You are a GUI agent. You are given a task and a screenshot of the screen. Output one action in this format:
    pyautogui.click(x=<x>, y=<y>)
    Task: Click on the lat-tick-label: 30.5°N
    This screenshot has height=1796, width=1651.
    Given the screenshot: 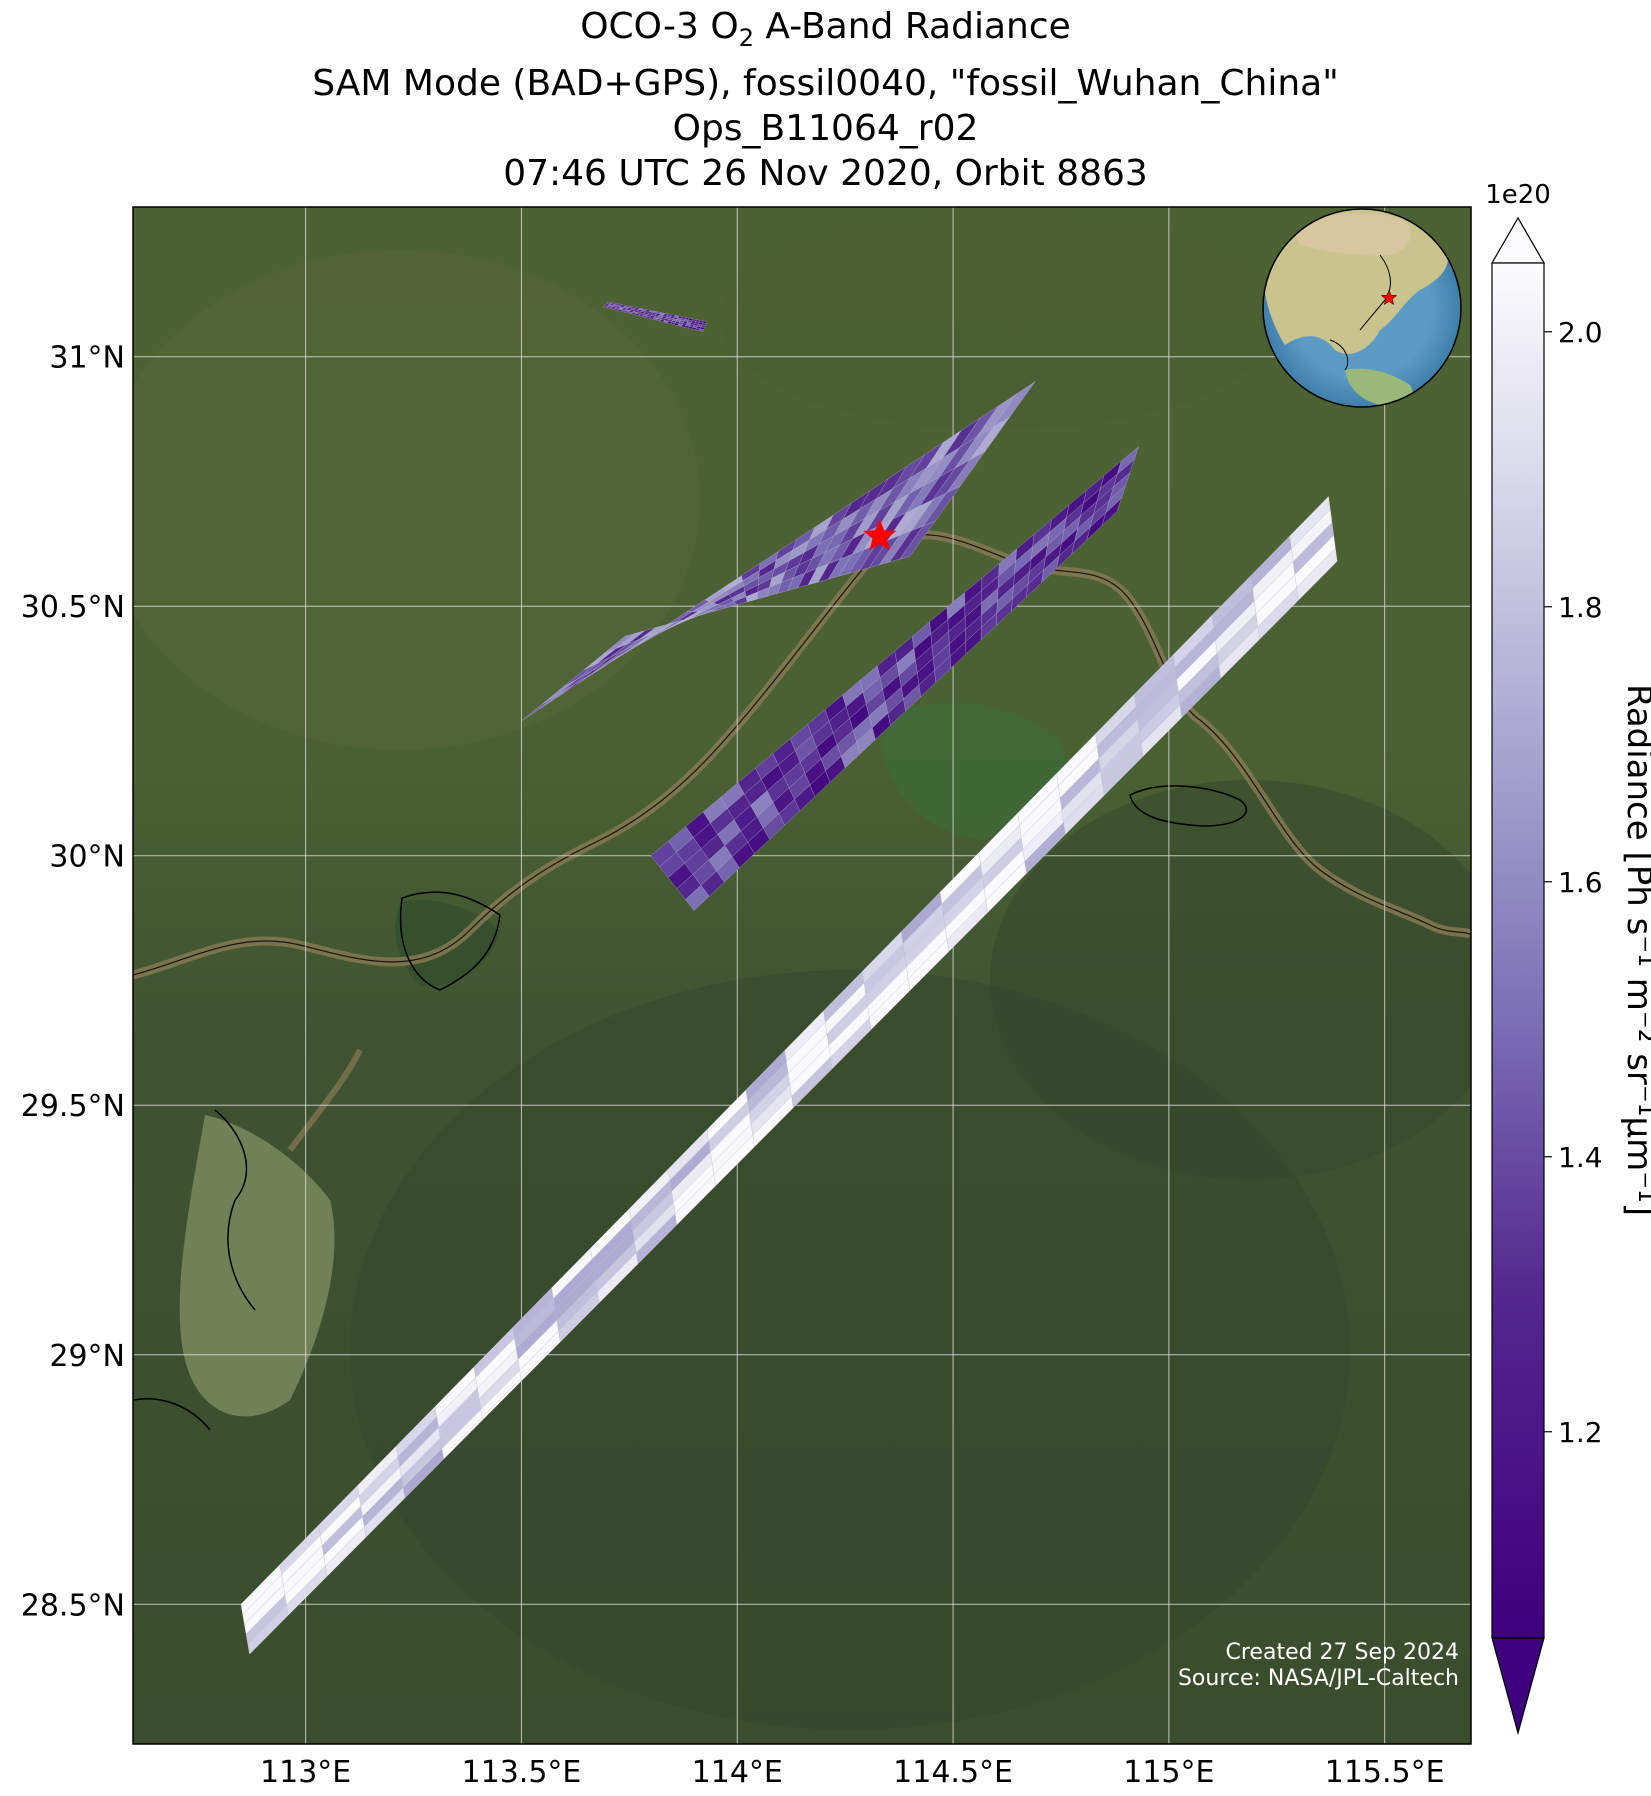 What is the action you would take?
    pyautogui.click(x=73, y=607)
    